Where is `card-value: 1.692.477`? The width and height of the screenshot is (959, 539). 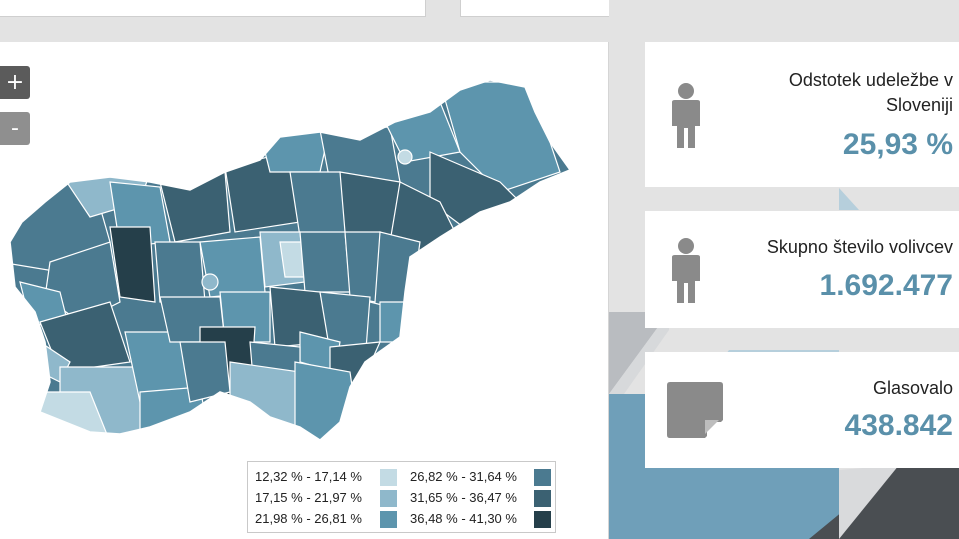 card-value: 1.692.477 is located at coordinates (886, 285).